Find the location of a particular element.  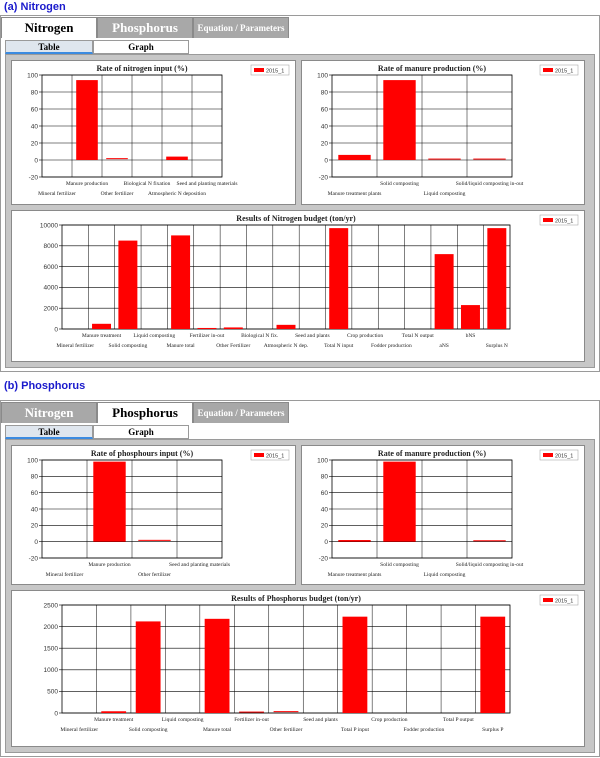

category-label: Manure treatment plants is located at coordinates (355, 575).